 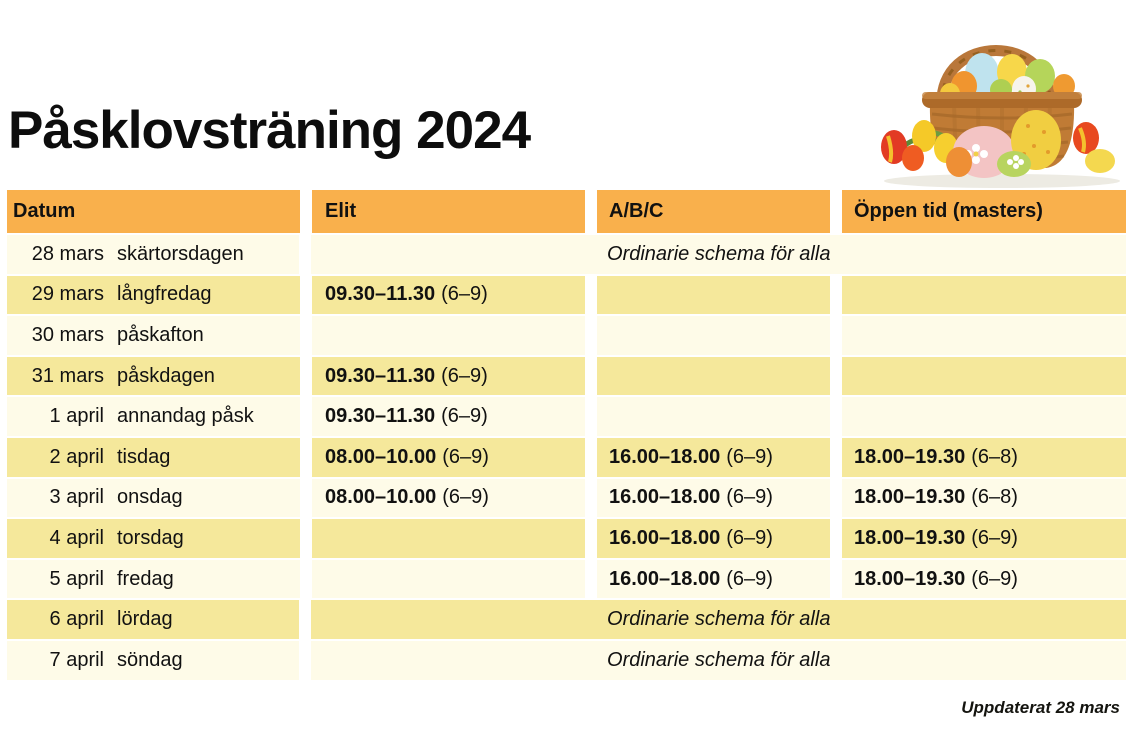 What do you see at coordinates (1000, 116) in the screenshot?
I see `easter-basket-icon` at bounding box center [1000, 116].